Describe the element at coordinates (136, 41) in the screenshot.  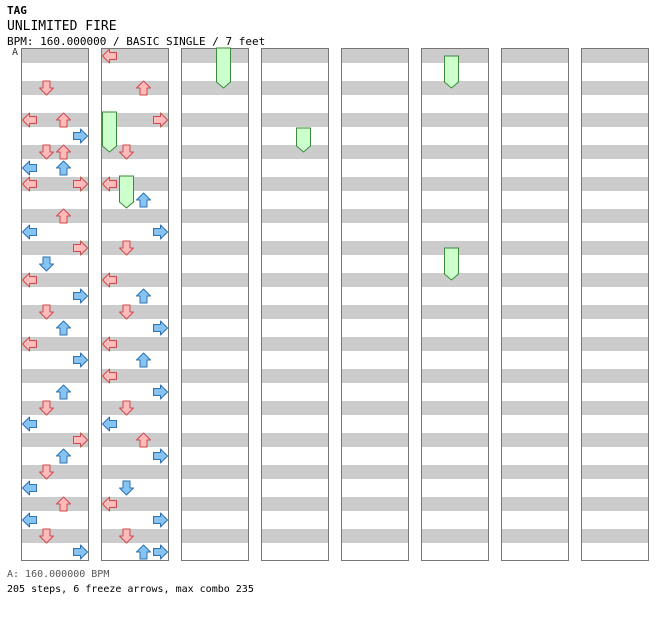
I see `chart-info: BPM: 160.000000 / BASIC SINGLE / 7 feet` at that location.